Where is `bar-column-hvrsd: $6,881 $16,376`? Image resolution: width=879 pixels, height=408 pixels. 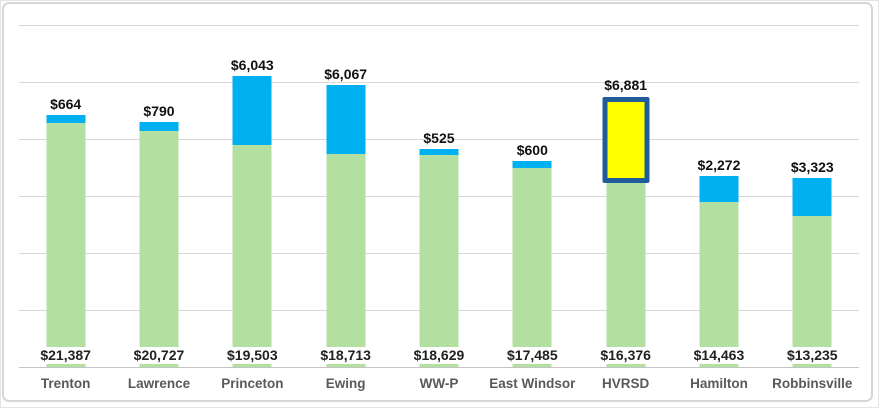 bar-column-hvrsd: $6,881 $16,376 is located at coordinates (625, 196).